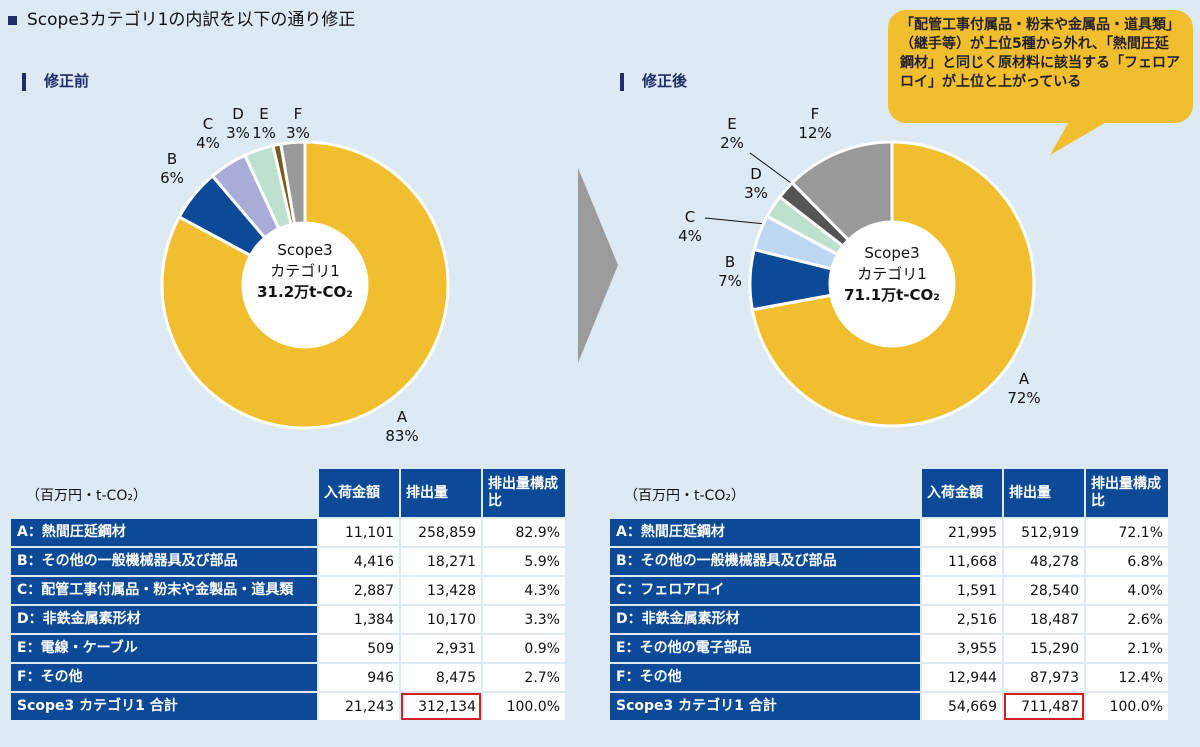  I want to click on table-row: C：フェロアロイ 1,591 28,540 4.0%, so click(889, 590).